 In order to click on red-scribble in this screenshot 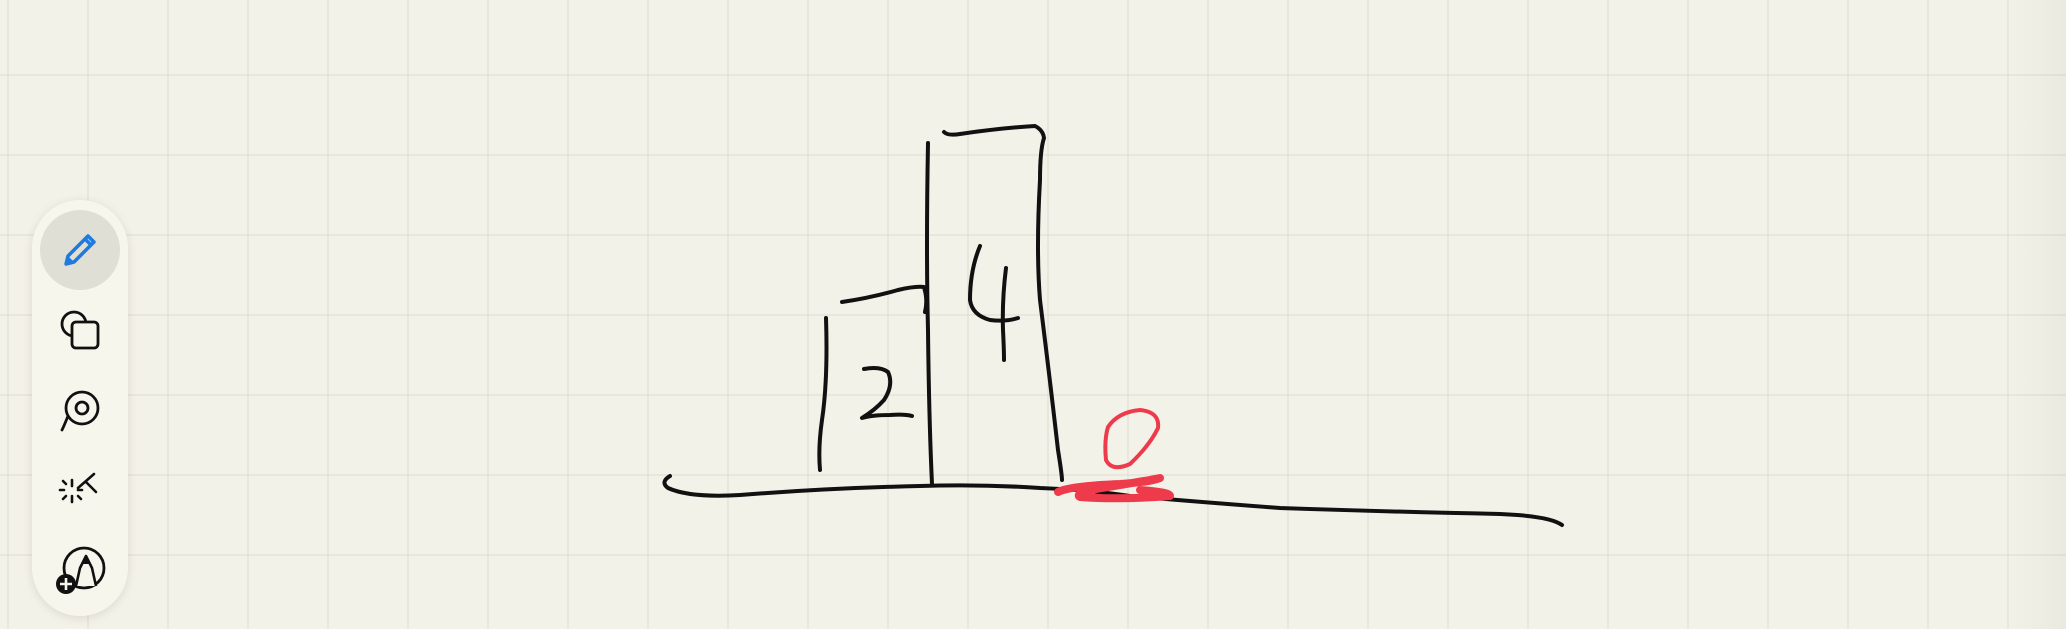, I will do `click(1114, 488)`.